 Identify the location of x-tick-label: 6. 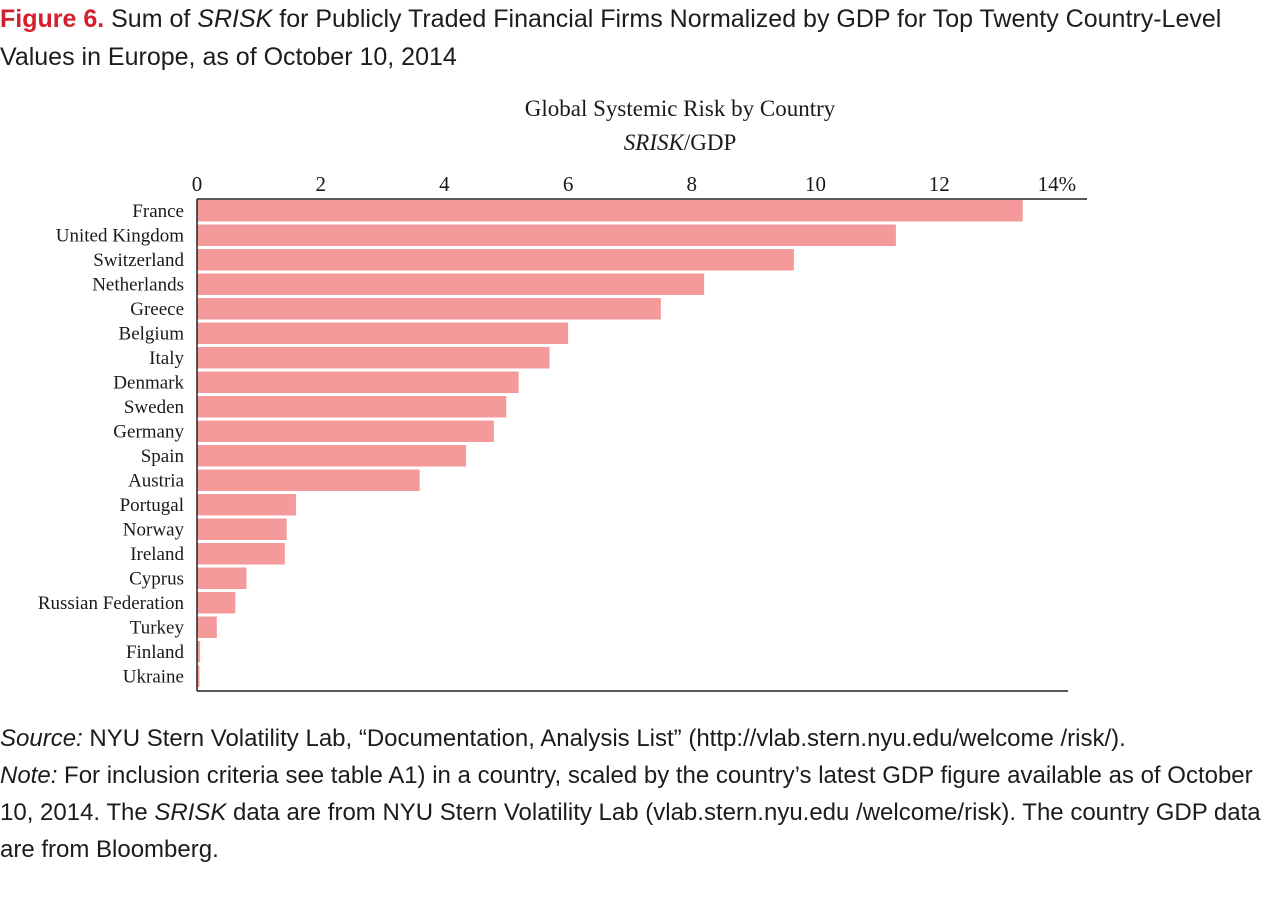
(568, 184).